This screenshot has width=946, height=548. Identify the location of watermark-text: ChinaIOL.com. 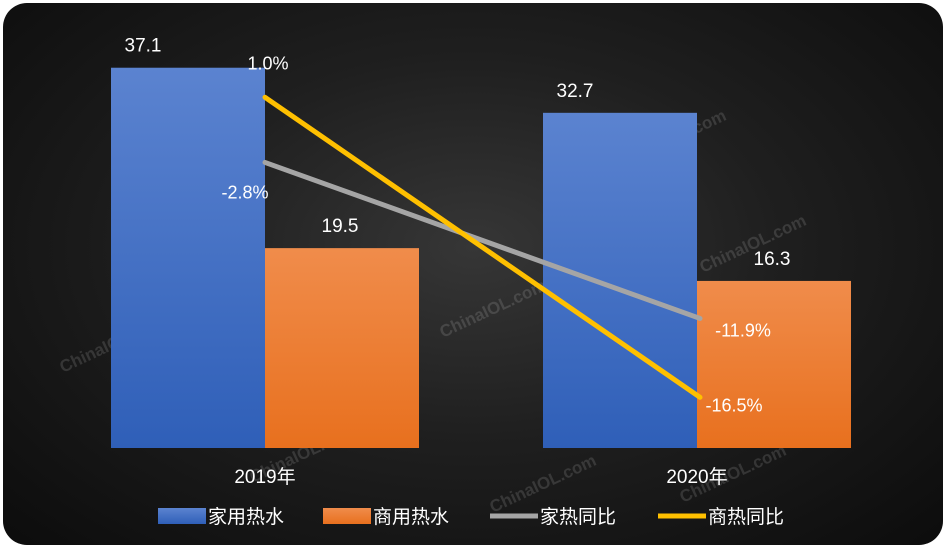
(493, 309).